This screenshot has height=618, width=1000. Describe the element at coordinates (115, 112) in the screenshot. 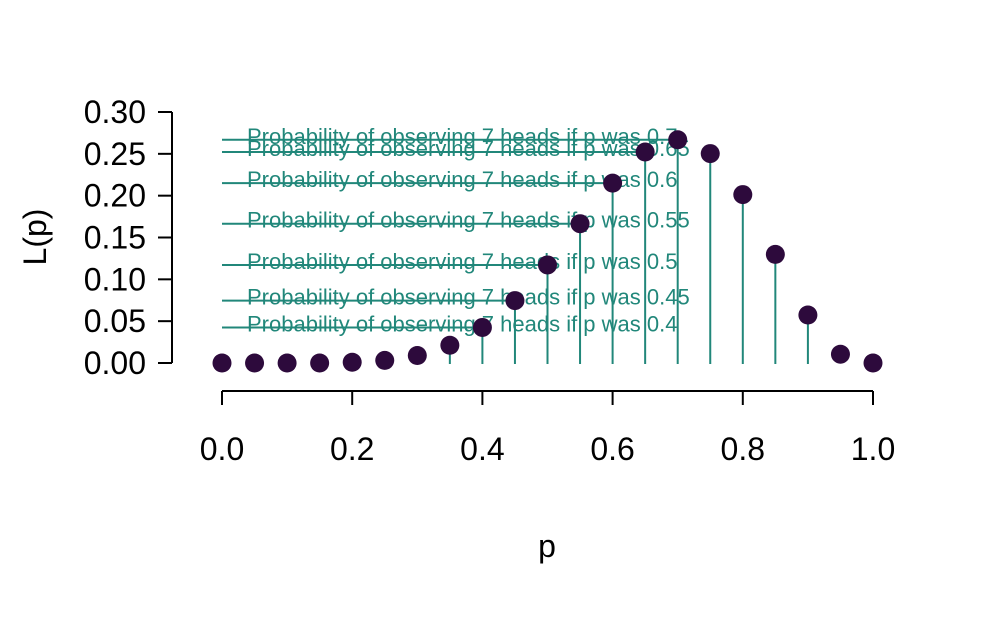

I see `y-tick-label: 0.30` at that location.